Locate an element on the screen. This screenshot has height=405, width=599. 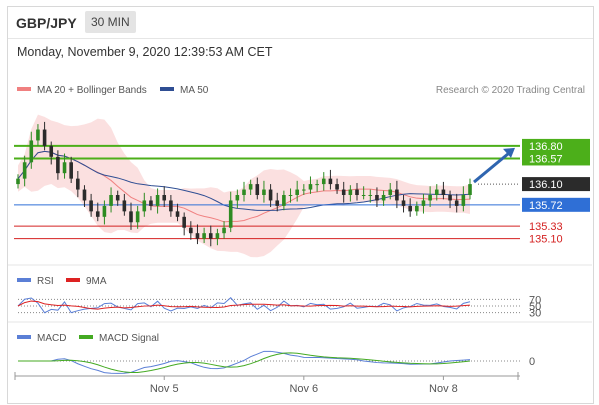
macd-line is located at coordinates (244, 362).